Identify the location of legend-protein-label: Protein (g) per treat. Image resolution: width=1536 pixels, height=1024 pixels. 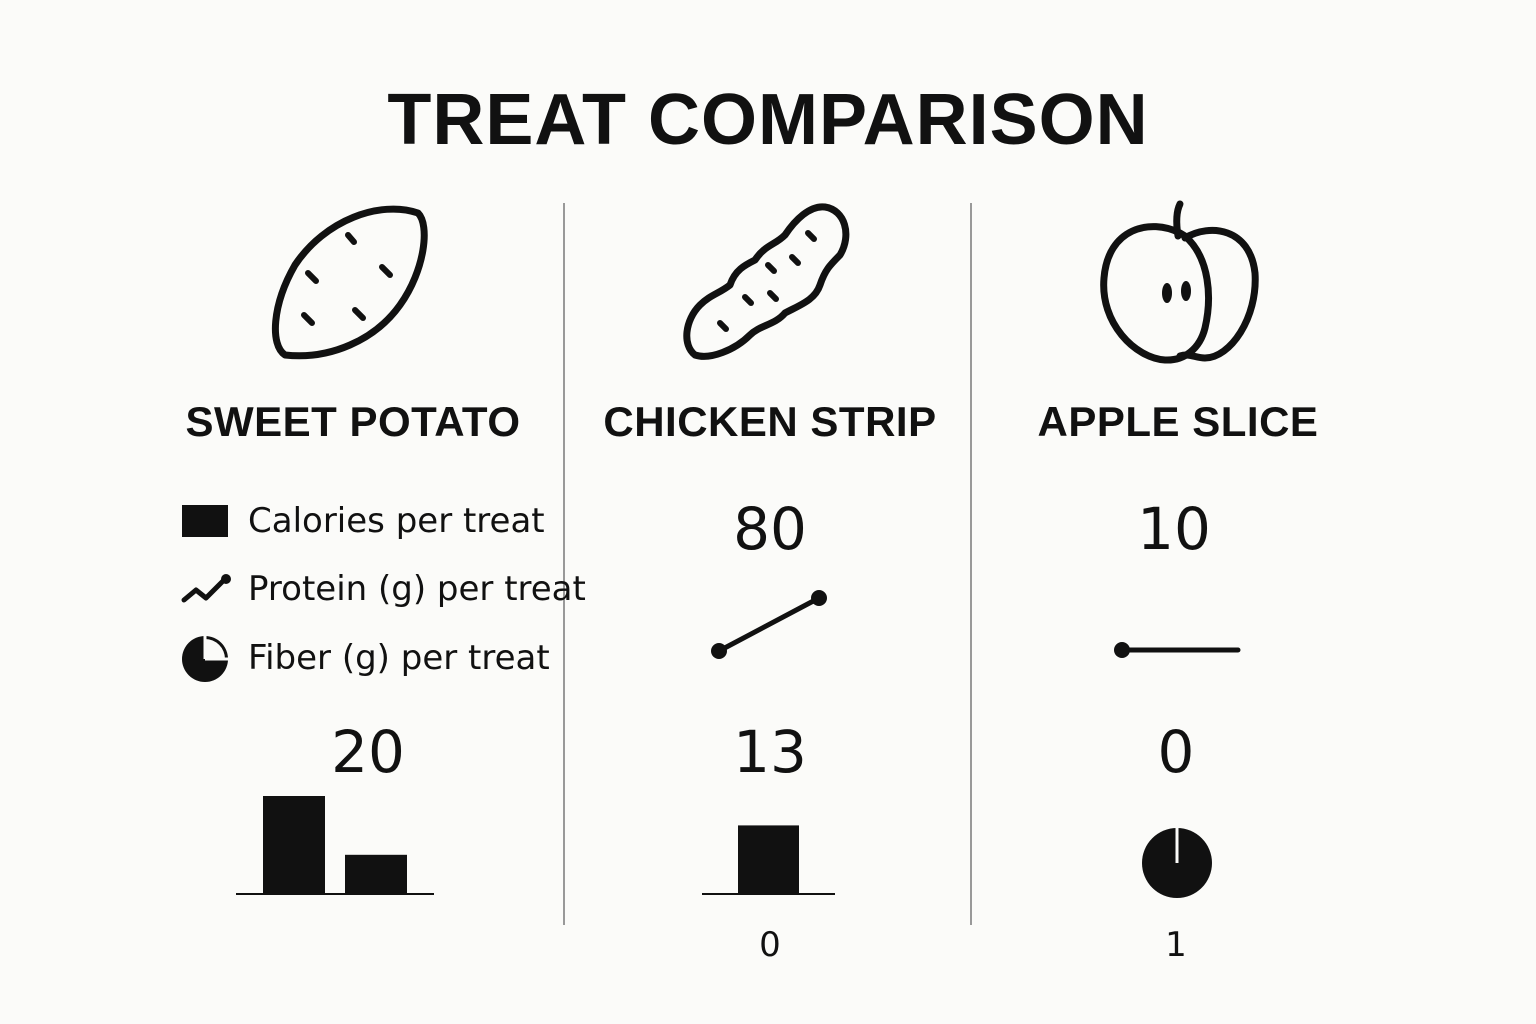
(417, 589).